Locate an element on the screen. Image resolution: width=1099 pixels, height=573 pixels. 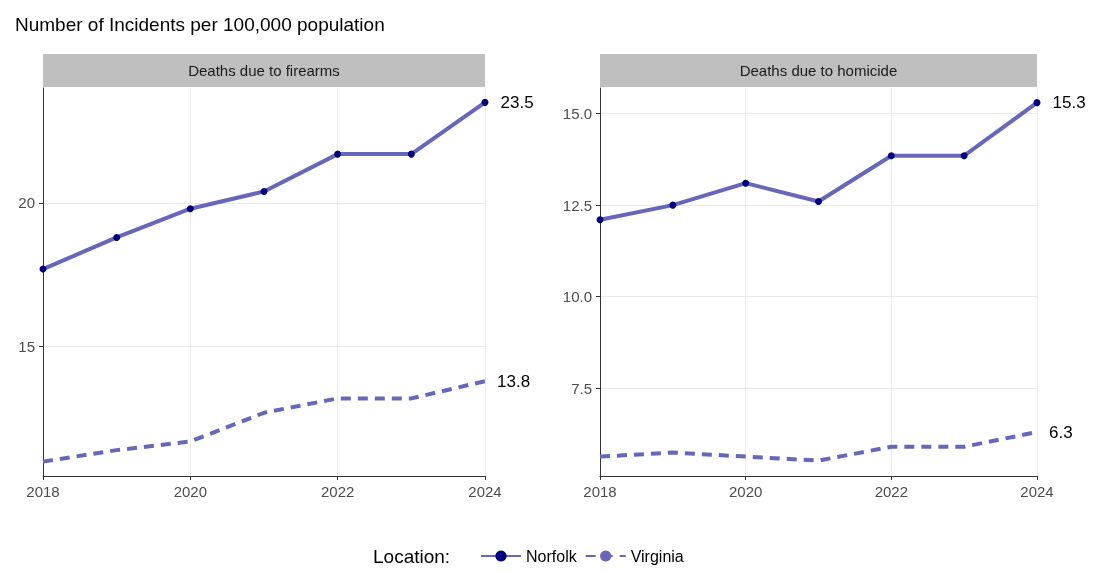
legend-label: Virginia is located at coordinates (657, 556).